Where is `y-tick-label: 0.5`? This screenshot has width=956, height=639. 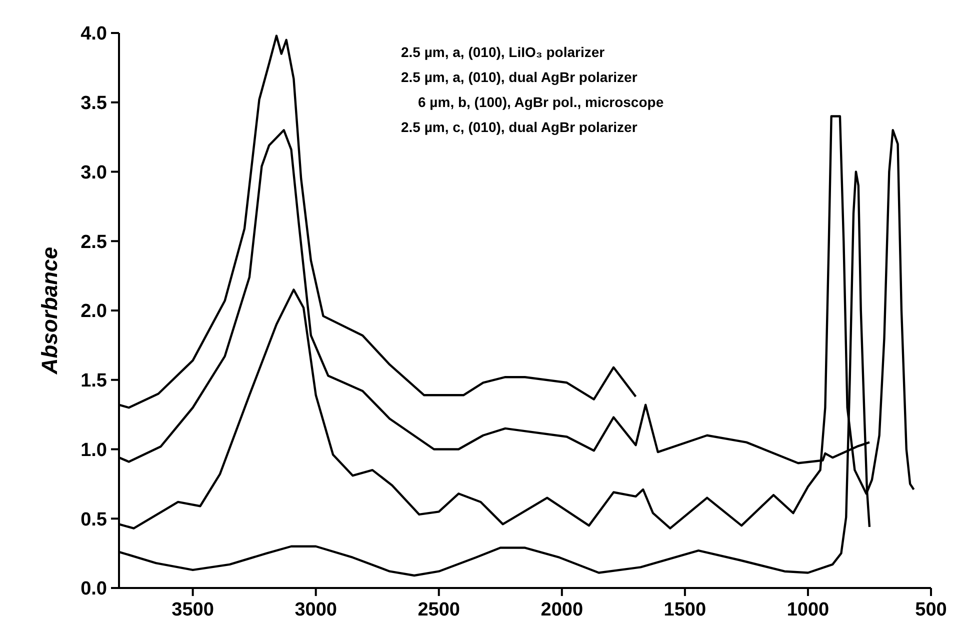
y-tick-label: 0.5 is located at coordinates (94, 519).